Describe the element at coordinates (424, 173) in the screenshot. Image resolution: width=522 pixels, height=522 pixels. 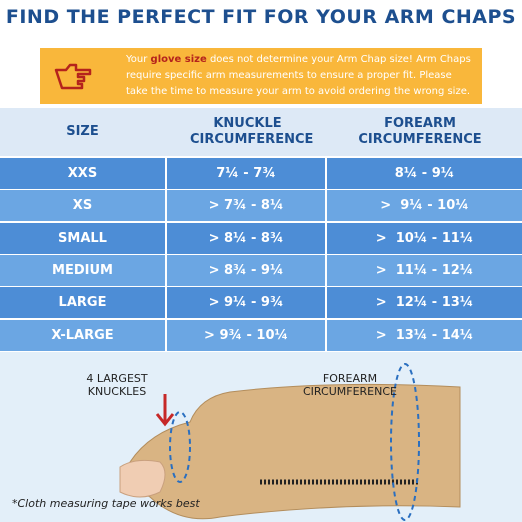
I see `table-cell: 8¼ - 9¼` at that location.